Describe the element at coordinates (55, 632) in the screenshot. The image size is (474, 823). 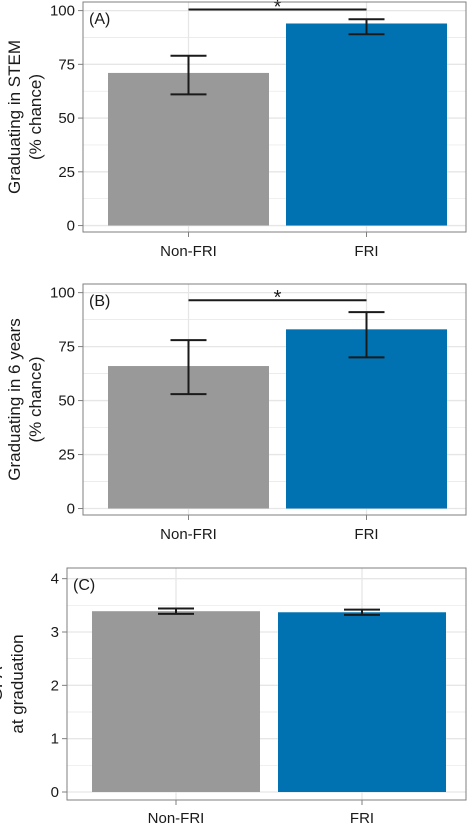
I see `y-tick-label: 3` at that location.